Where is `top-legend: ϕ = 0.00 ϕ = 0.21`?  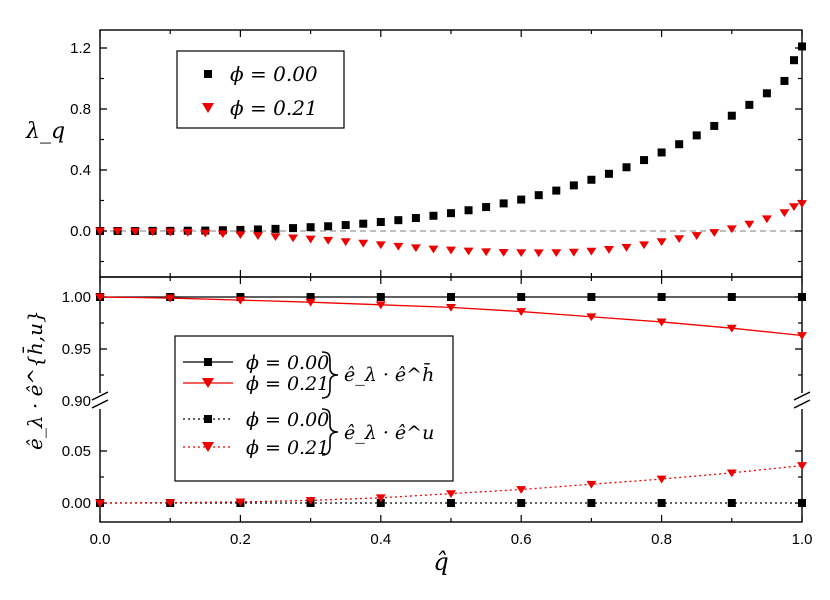 top-legend: ϕ = 0.00 ϕ = 0.21 is located at coordinates (260, 89).